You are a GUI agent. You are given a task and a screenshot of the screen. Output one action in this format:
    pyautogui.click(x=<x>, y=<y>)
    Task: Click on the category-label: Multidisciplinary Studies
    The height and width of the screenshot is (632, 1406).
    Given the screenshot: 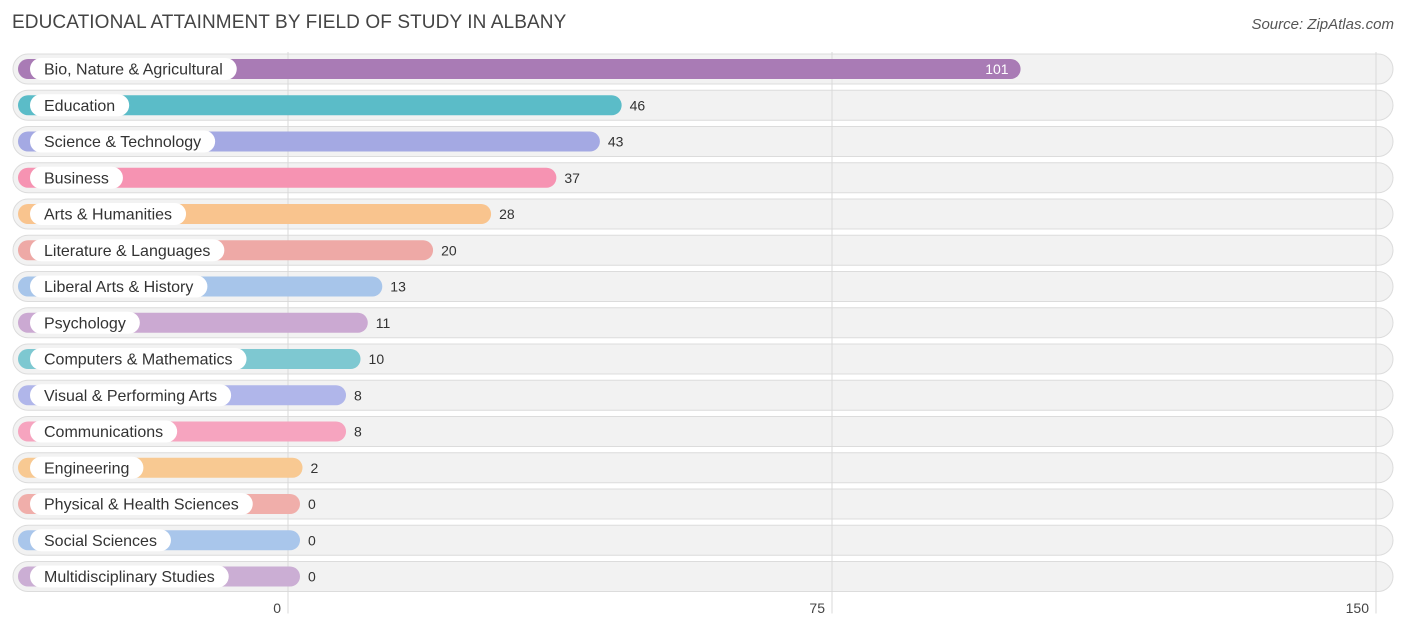 What is the action you would take?
    pyautogui.click(x=129, y=577)
    